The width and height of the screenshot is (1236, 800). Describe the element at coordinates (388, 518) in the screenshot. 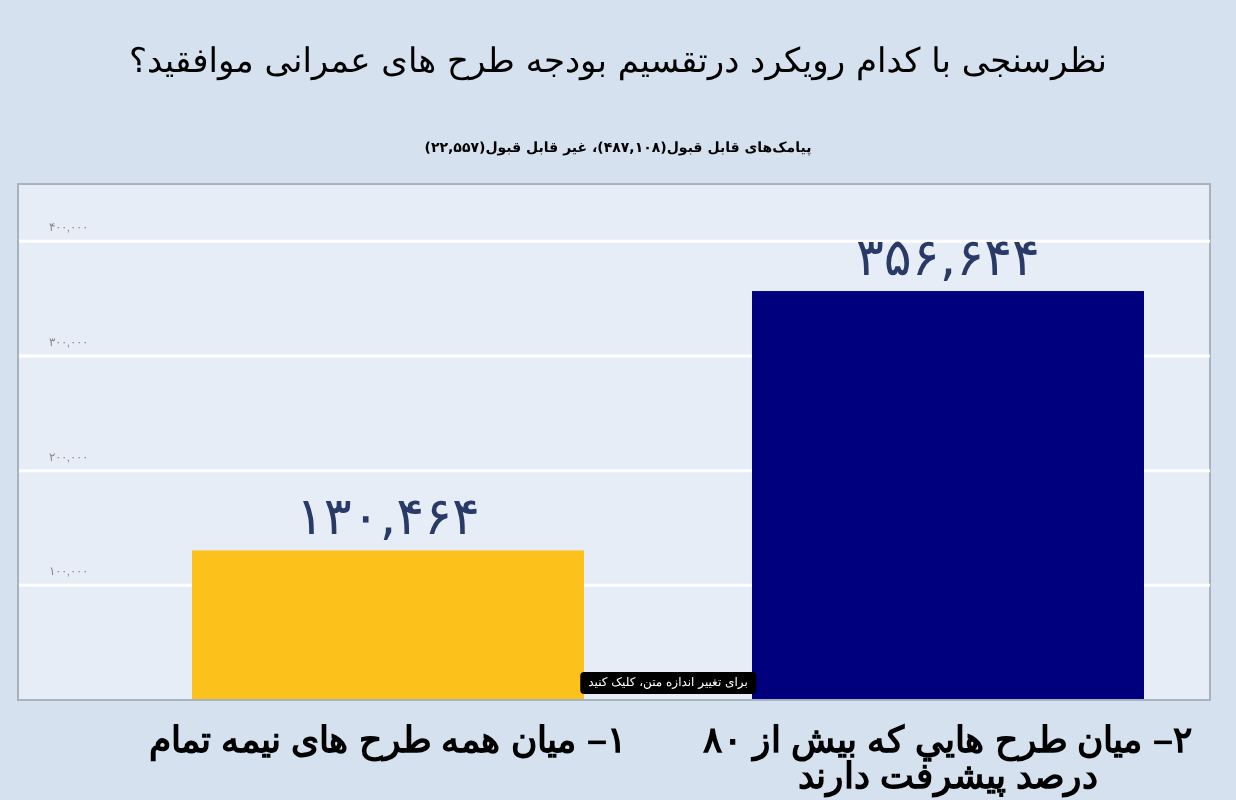

I see `data-label: ۱۳۰,۴۶۴` at that location.